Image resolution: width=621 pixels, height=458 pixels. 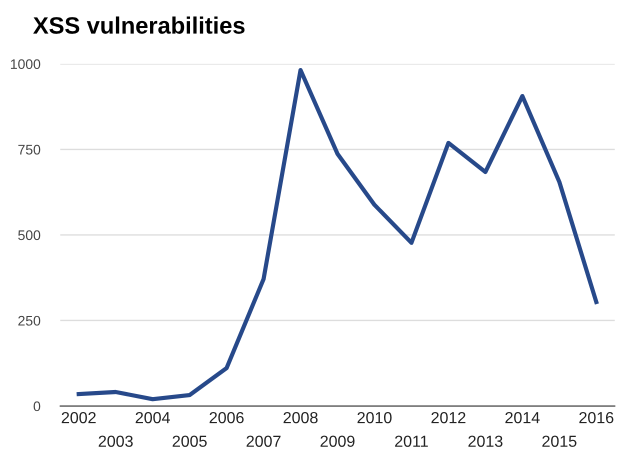 What do you see at coordinates (596, 418) in the screenshot?
I see `x-tick-label: 2016` at bounding box center [596, 418].